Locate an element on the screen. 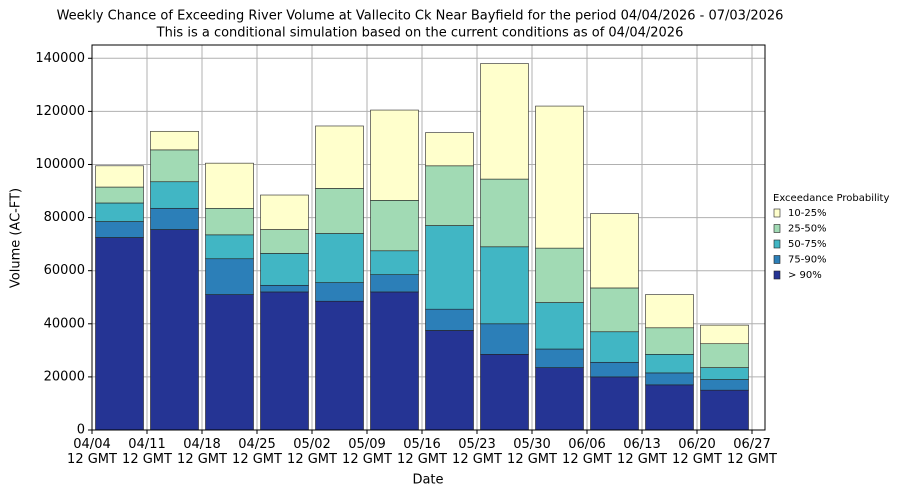 The width and height of the screenshot is (917, 497). y-tick-label: 0 is located at coordinates (81, 430).